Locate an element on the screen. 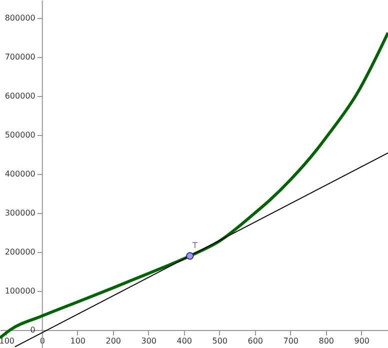 The image size is (388, 348). x-tick-label: 700 is located at coordinates (291, 341).